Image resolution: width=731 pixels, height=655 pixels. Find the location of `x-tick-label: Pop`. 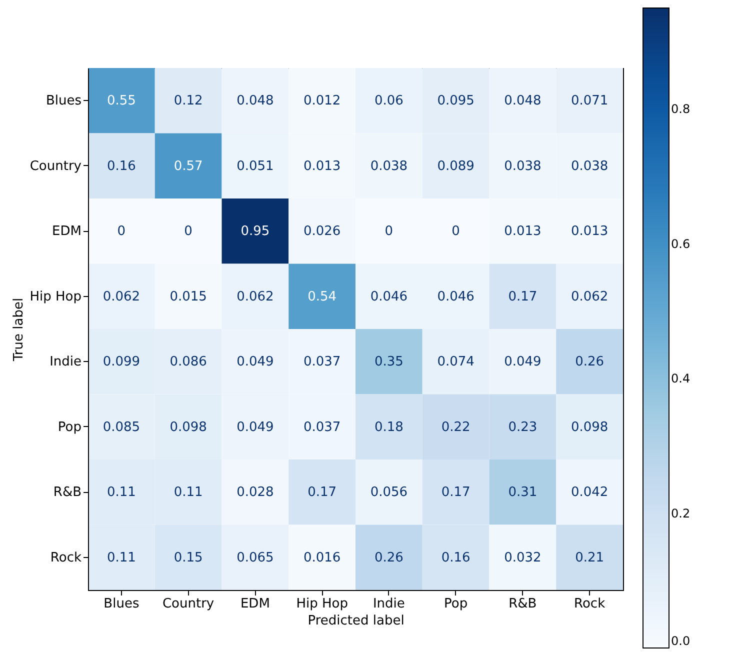

x-tick-label: Pop is located at coordinates (456, 604).